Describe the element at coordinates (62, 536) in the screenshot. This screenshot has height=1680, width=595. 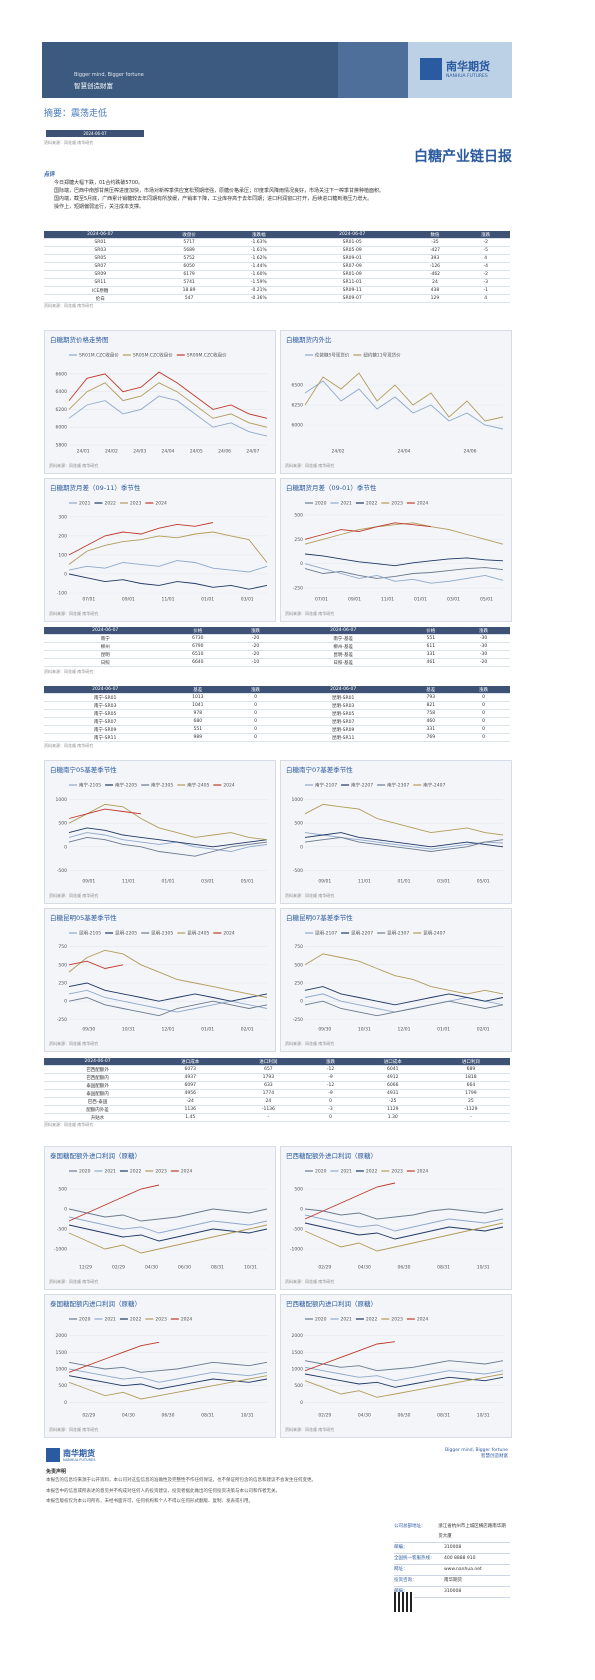
I see `y-tick-label: 200` at that location.